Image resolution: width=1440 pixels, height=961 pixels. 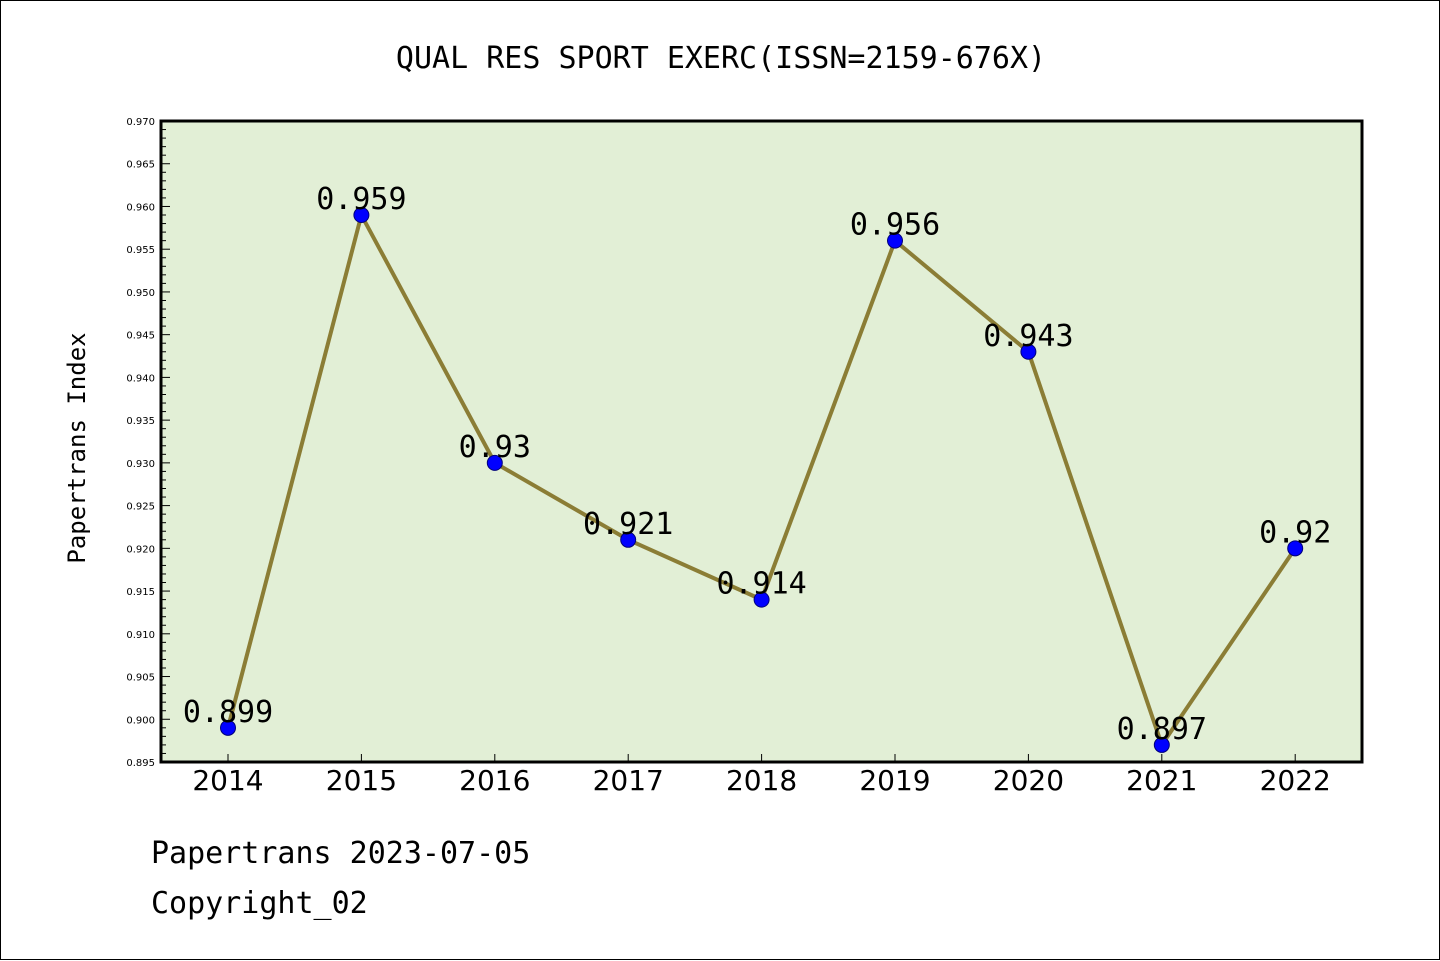 I want to click on y-tick-label: 0.905, so click(x=140, y=678).